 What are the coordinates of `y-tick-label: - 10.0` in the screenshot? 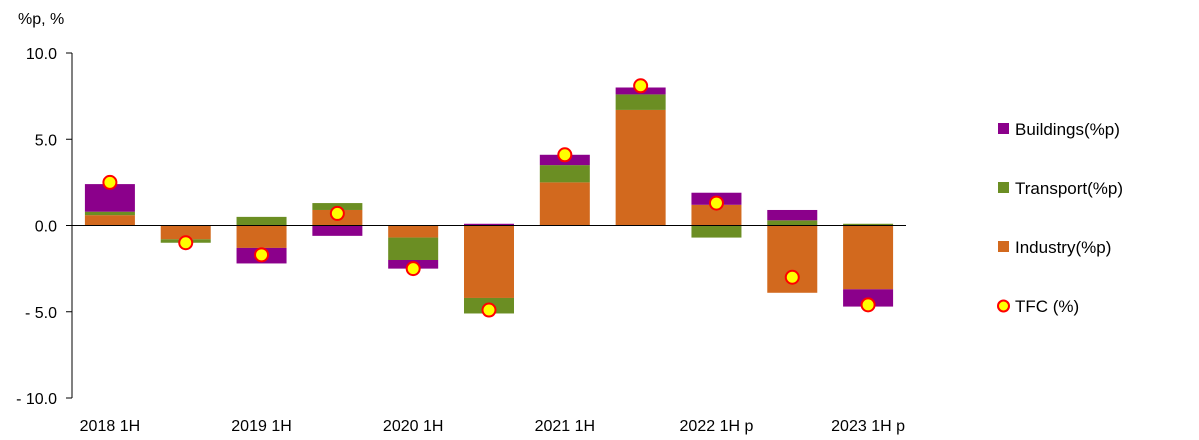 It's located at (36, 399).